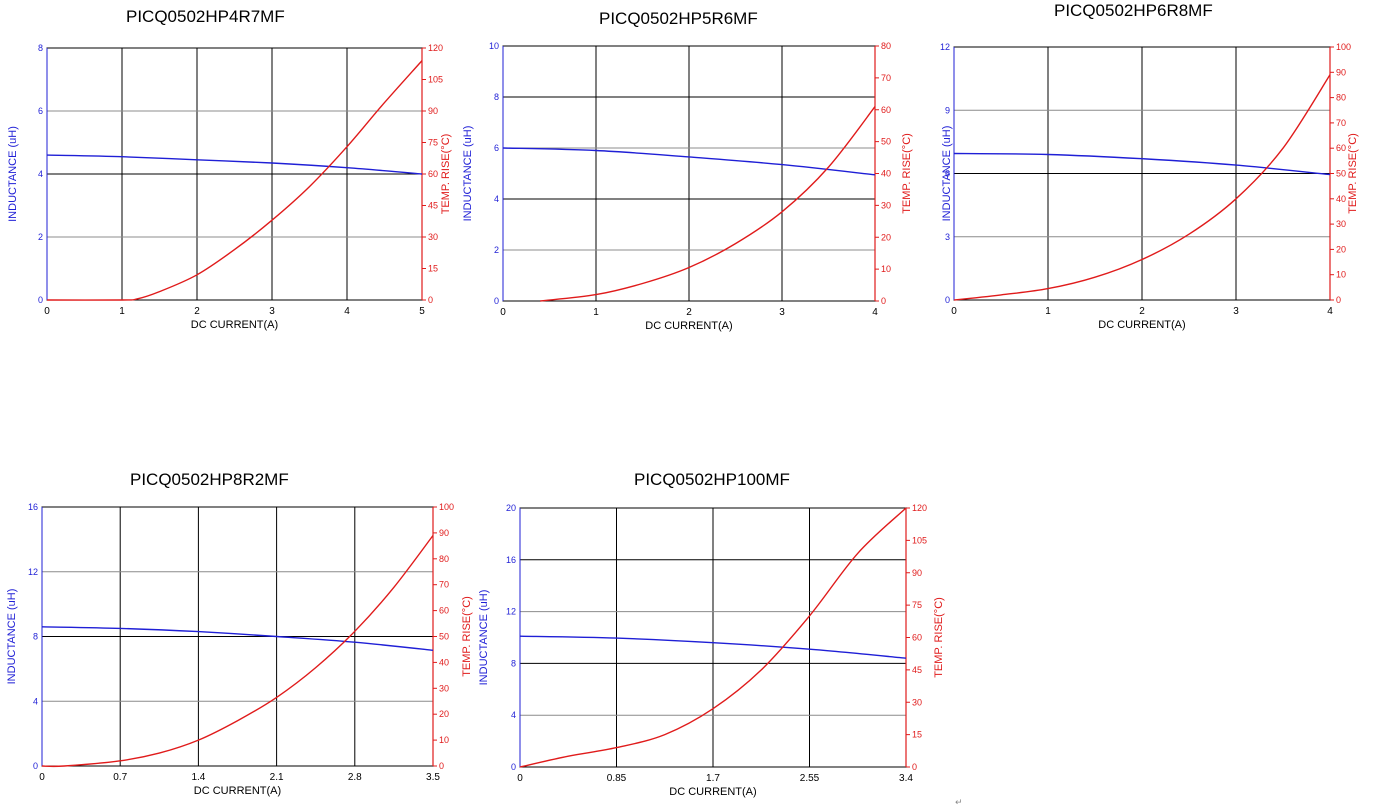  I want to click on chart-title: PICQ0502HP5R6MF, so click(678, 18).